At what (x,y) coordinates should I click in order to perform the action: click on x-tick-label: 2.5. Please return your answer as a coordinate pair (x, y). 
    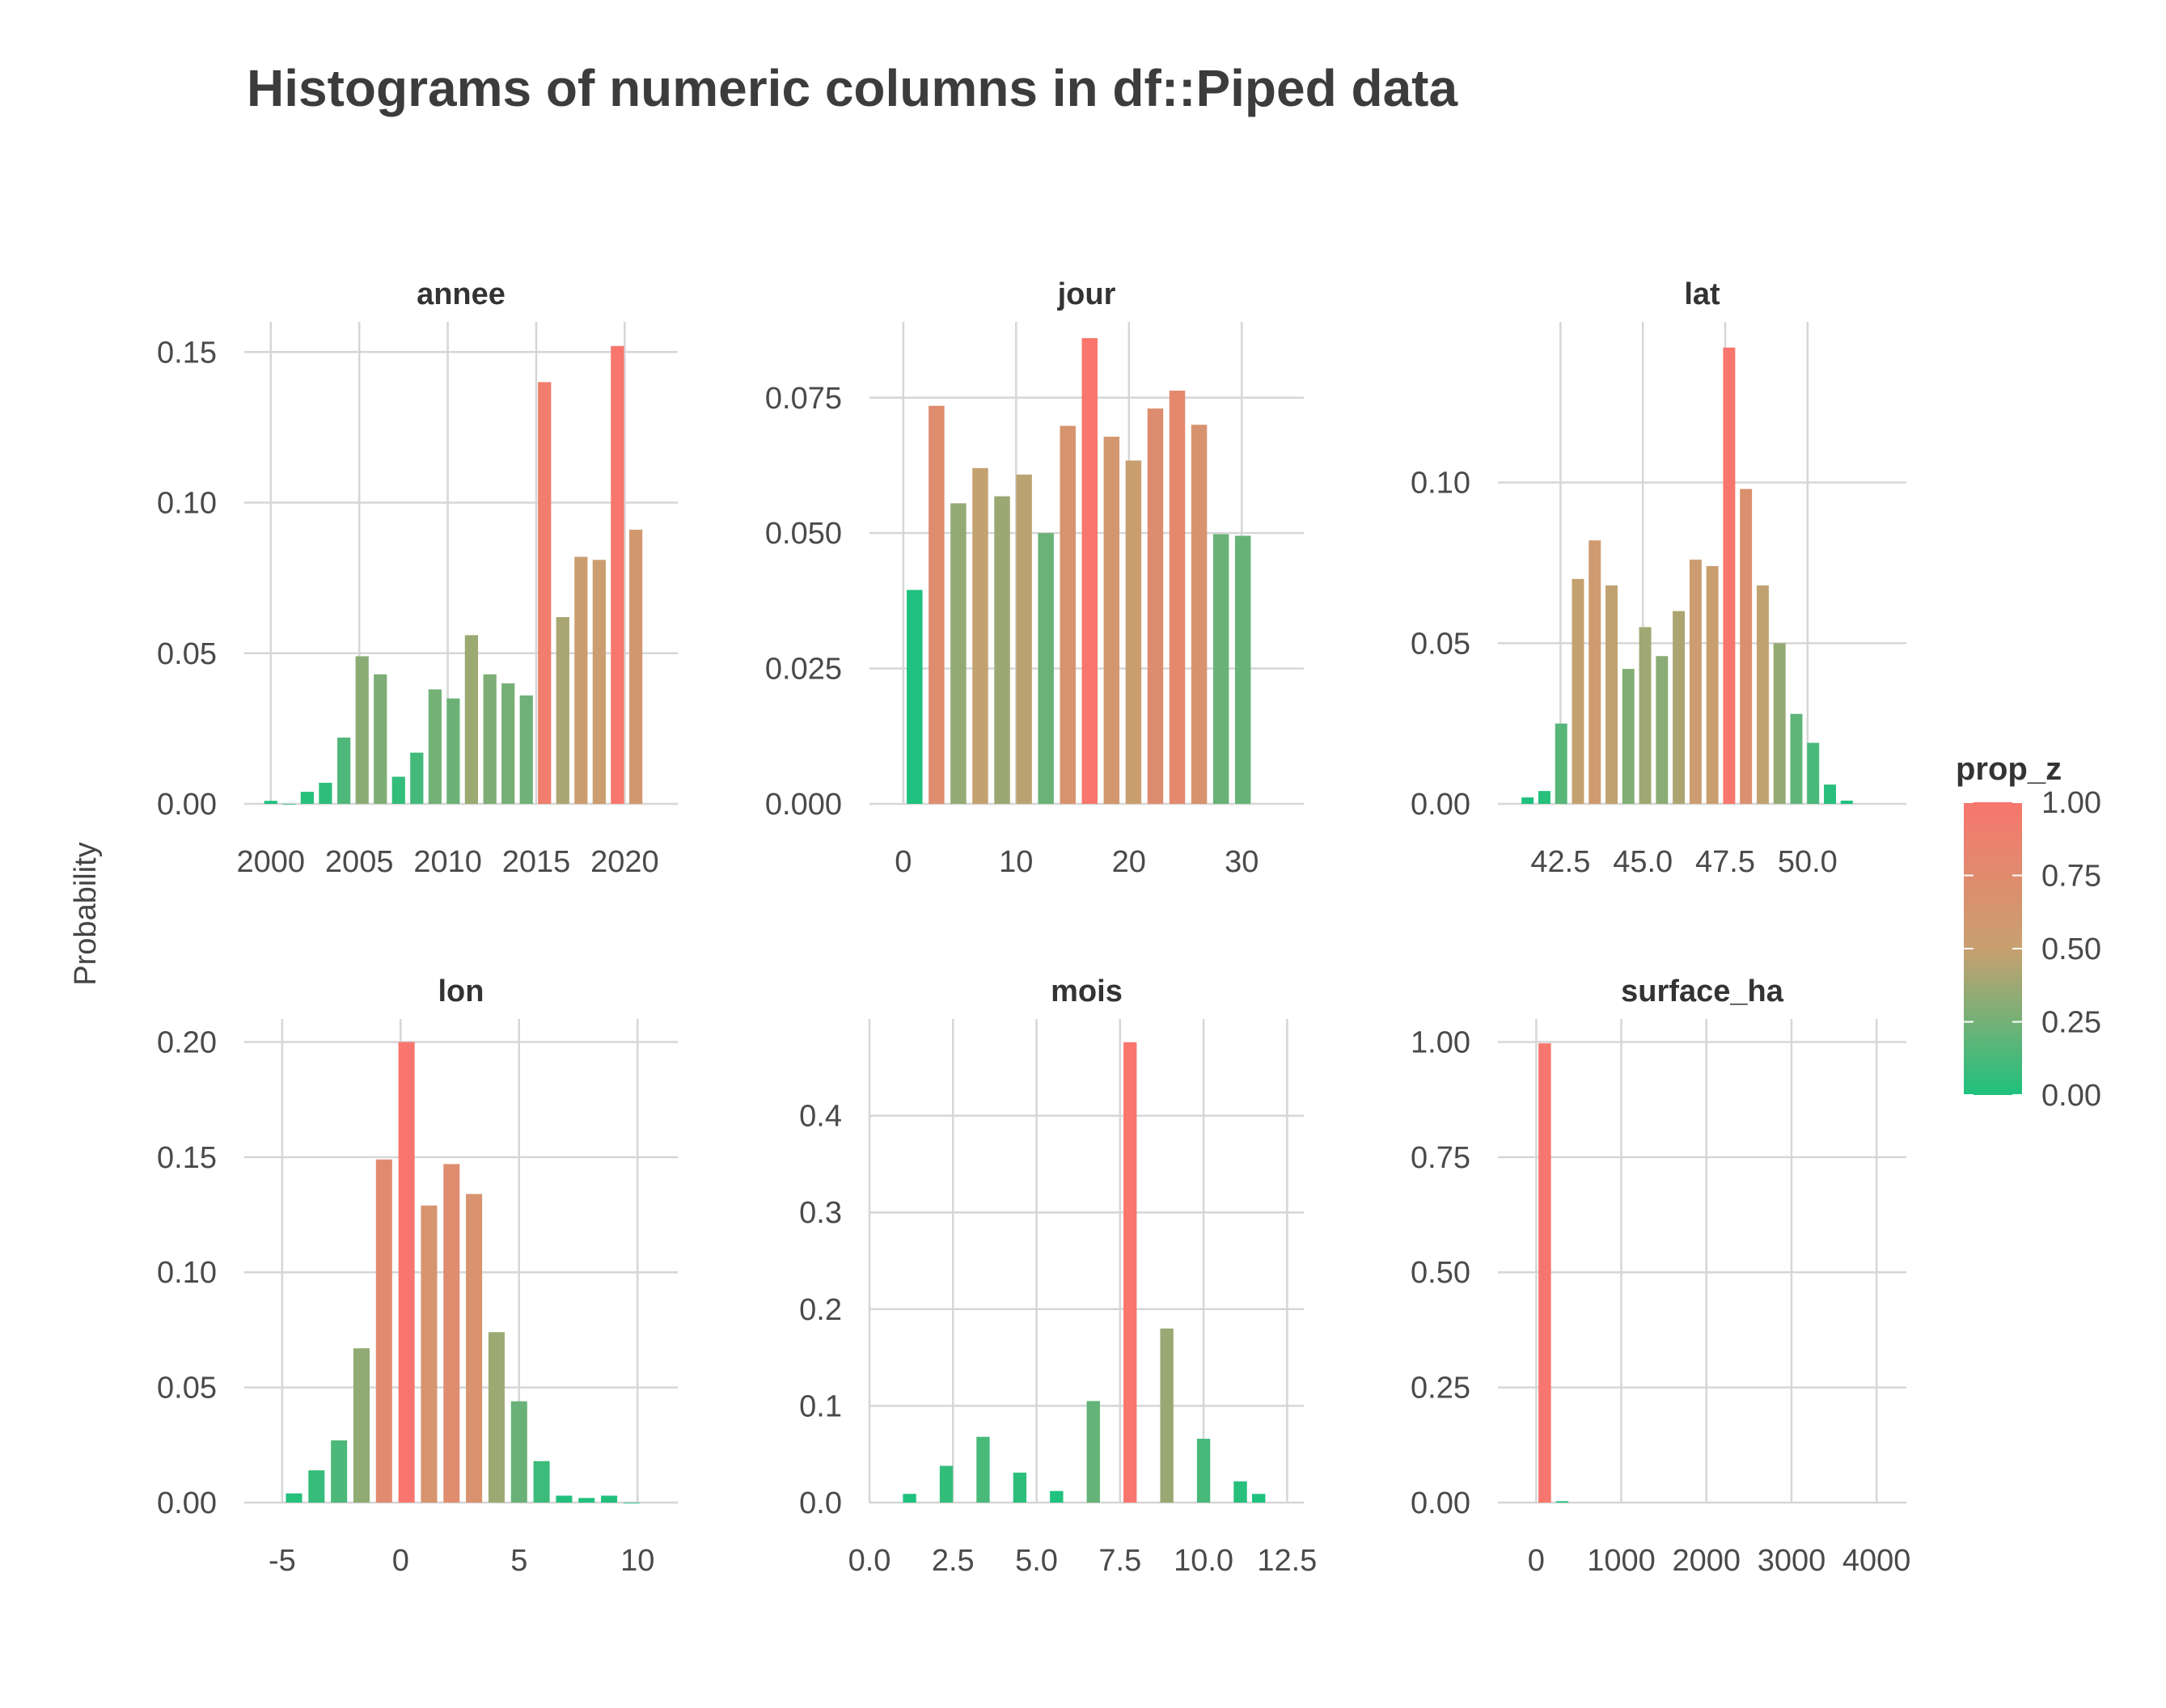
    Looking at the image, I should click on (953, 1561).